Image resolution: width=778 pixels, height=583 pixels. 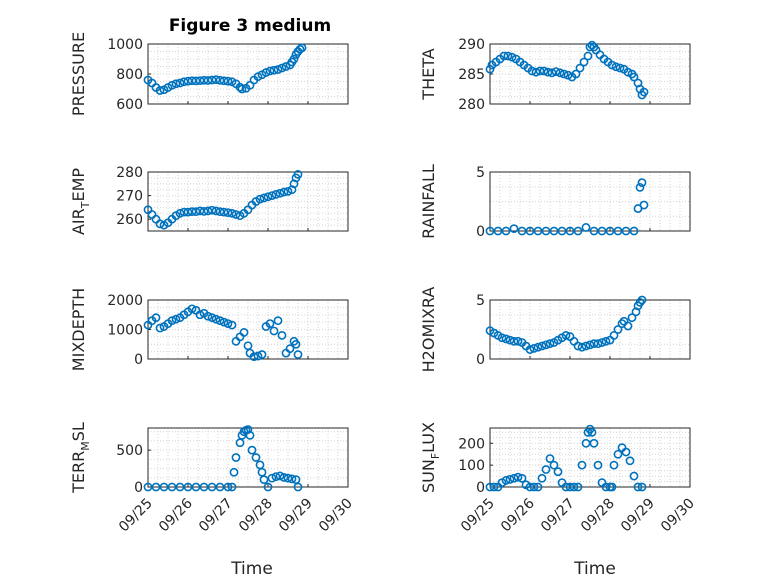 I want to click on y-tick-label: 600, so click(x=129, y=105).